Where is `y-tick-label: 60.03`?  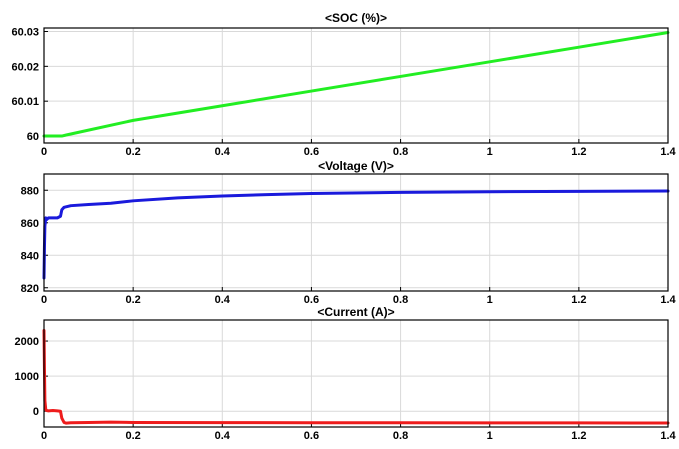
y-tick-label: 60.03 is located at coordinates (25, 32).